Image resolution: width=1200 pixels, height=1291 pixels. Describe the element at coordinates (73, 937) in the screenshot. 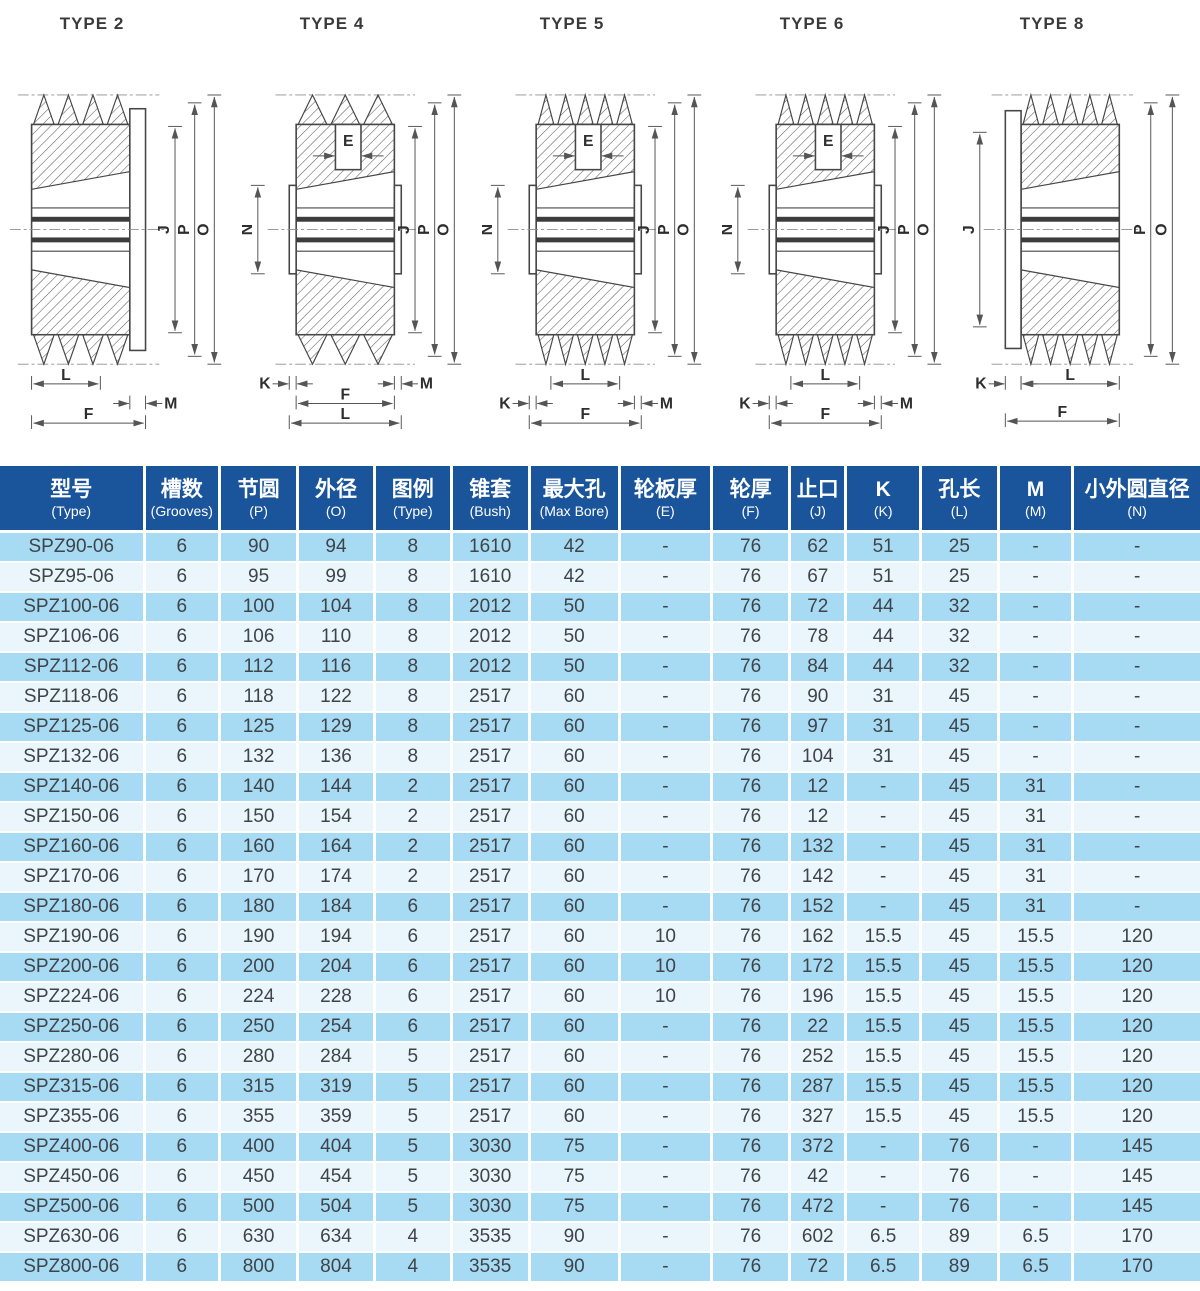

I see `model-cell: SPZ190-06` at that location.